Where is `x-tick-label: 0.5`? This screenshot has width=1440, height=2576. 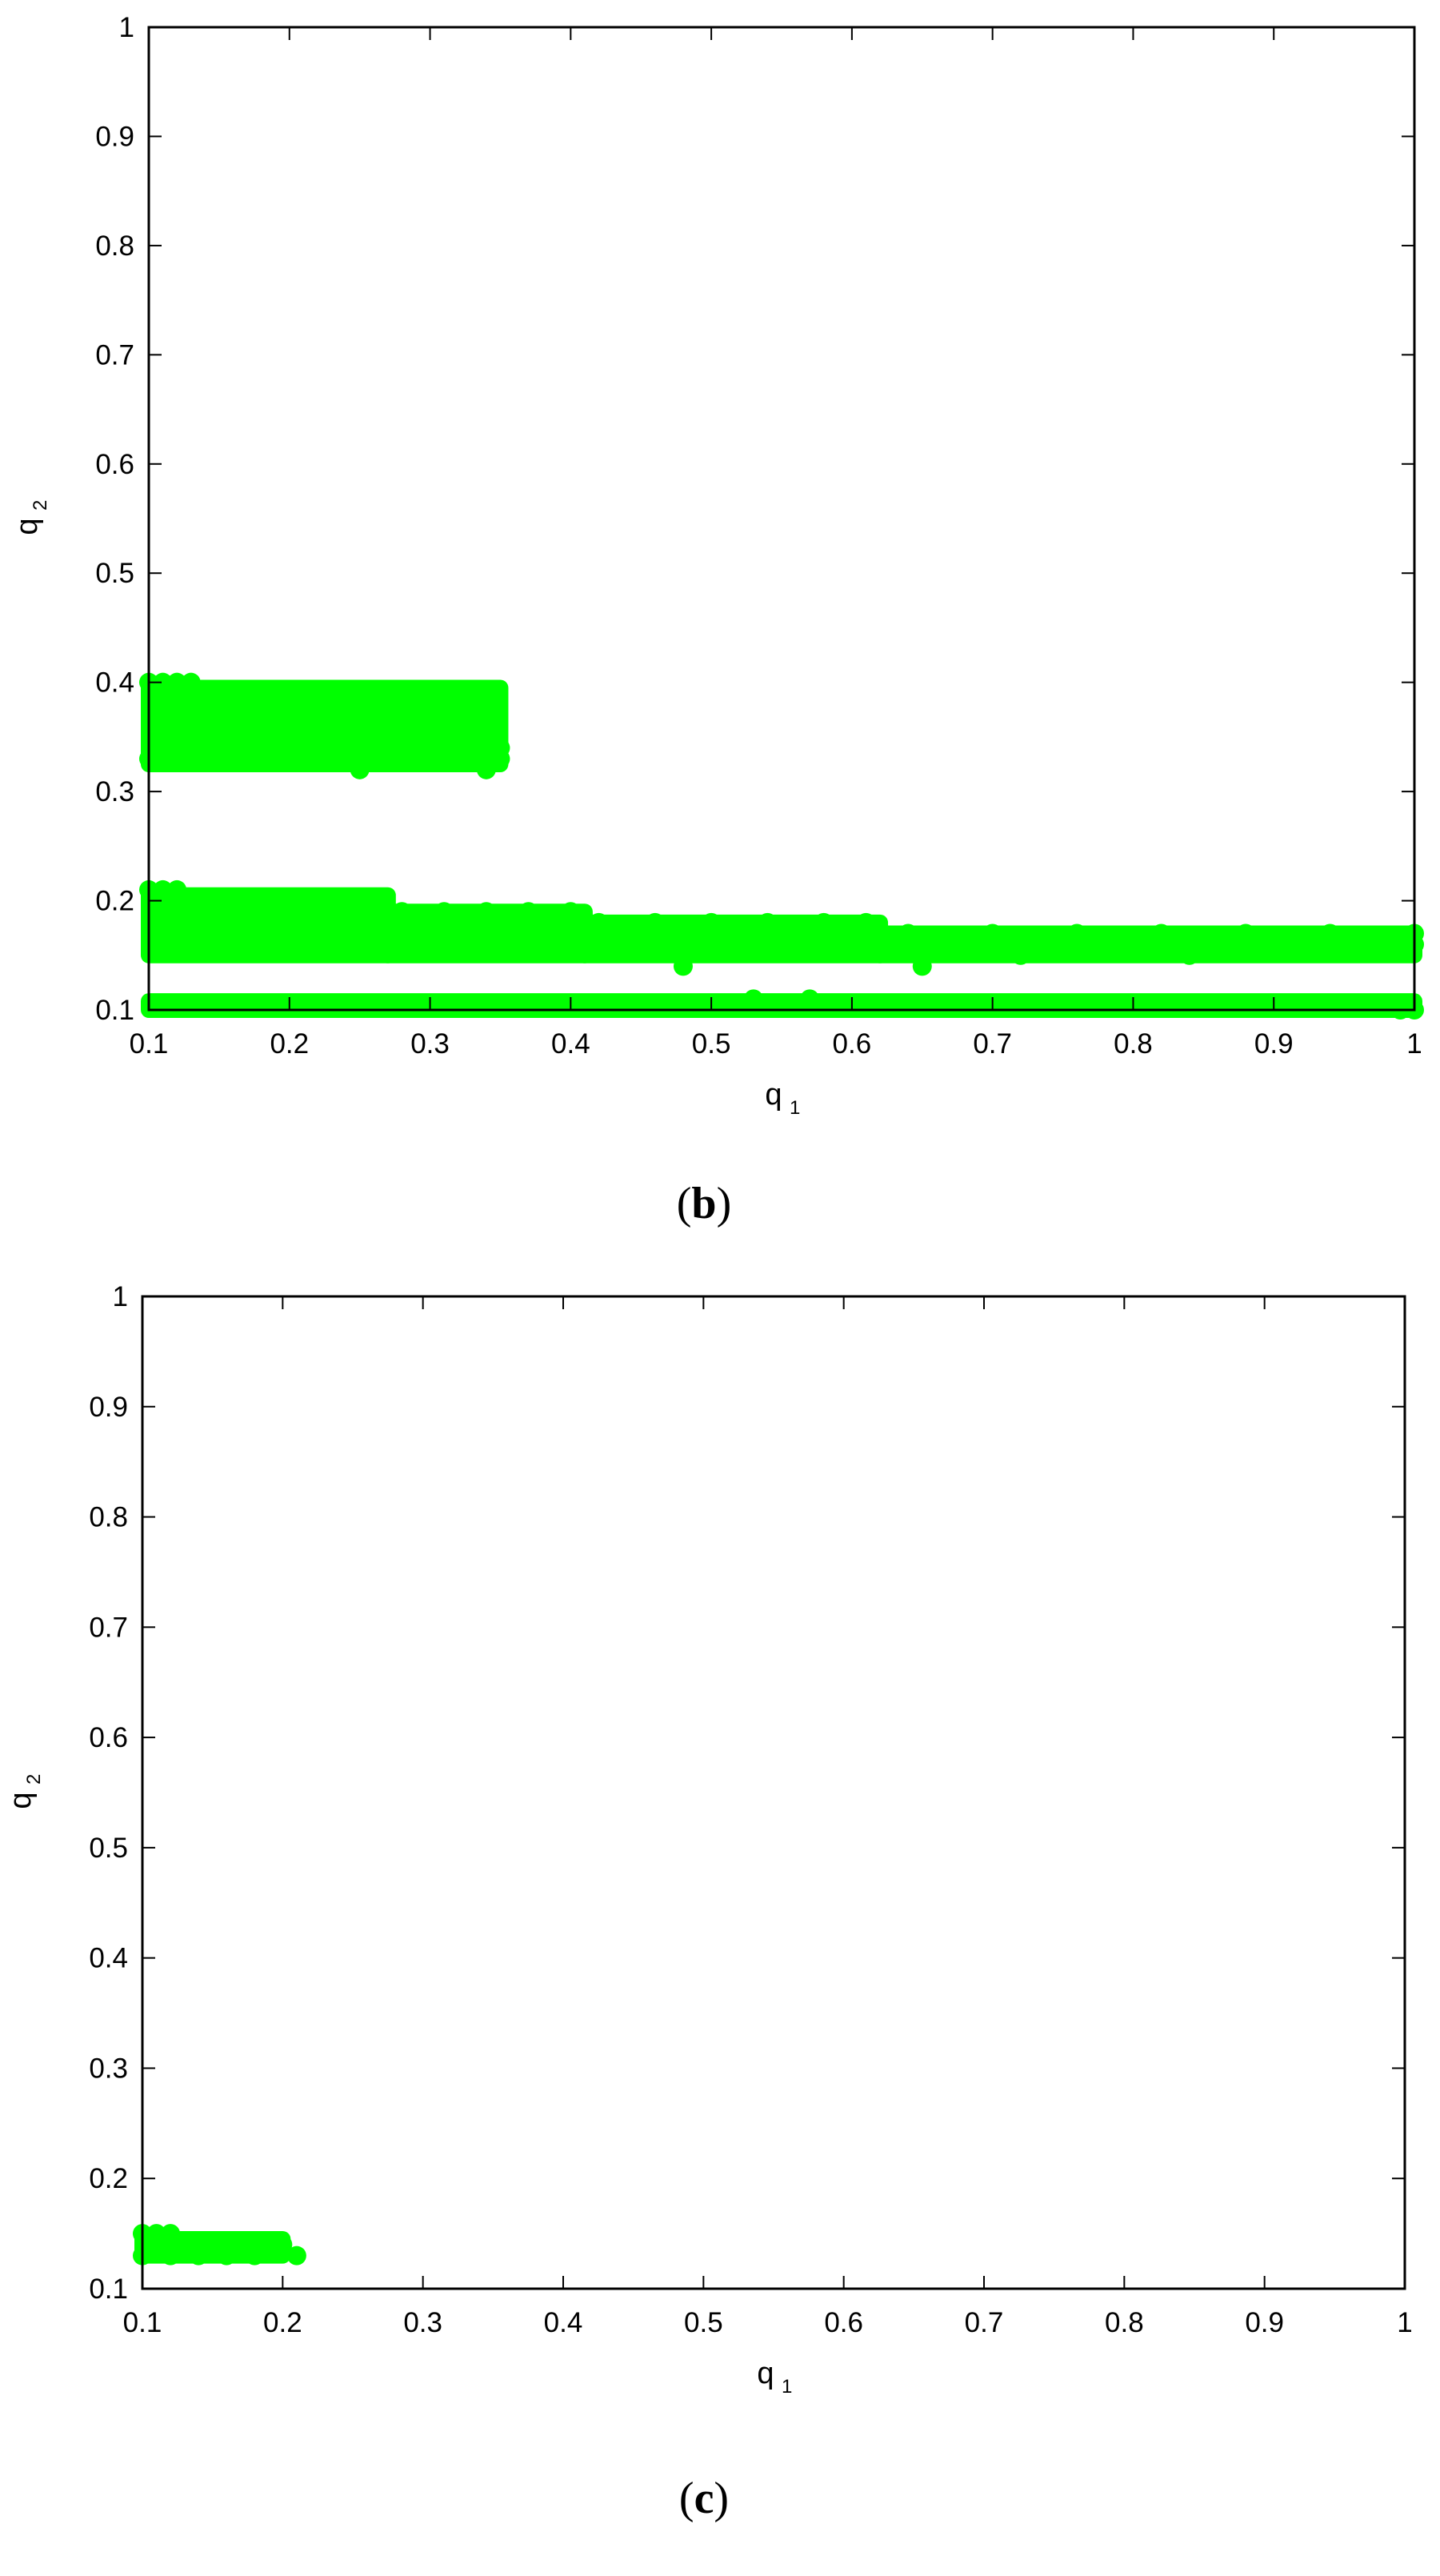 x-tick-label: 0.5 is located at coordinates (703, 2322).